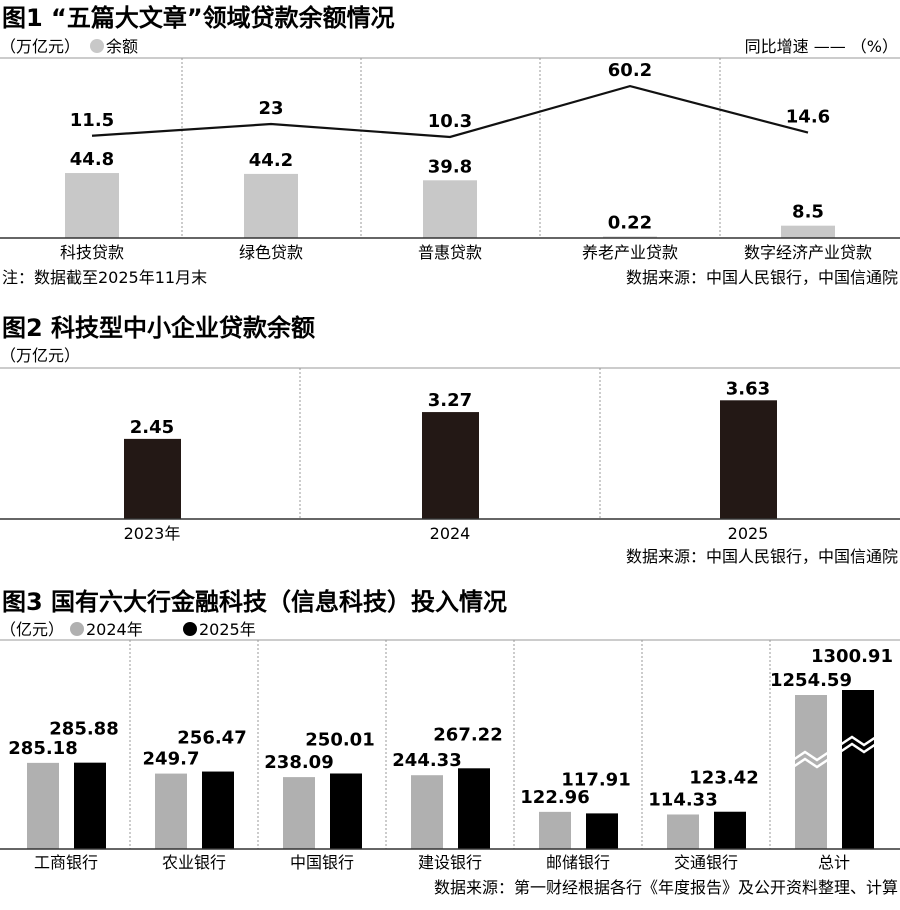  What do you see at coordinates (270, 108) in the screenshot?
I see `chart1-line-label: 23` at bounding box center [270, 108].